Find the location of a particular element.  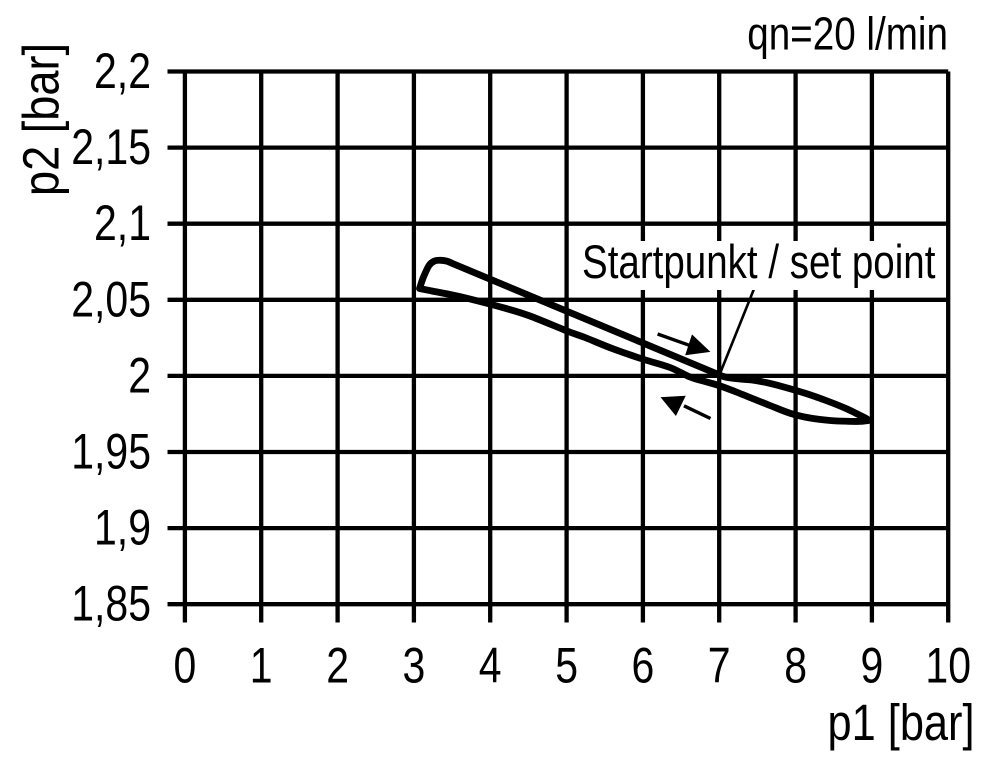

svg-text: qn=20 l/min is located at coordinates (847, 33).